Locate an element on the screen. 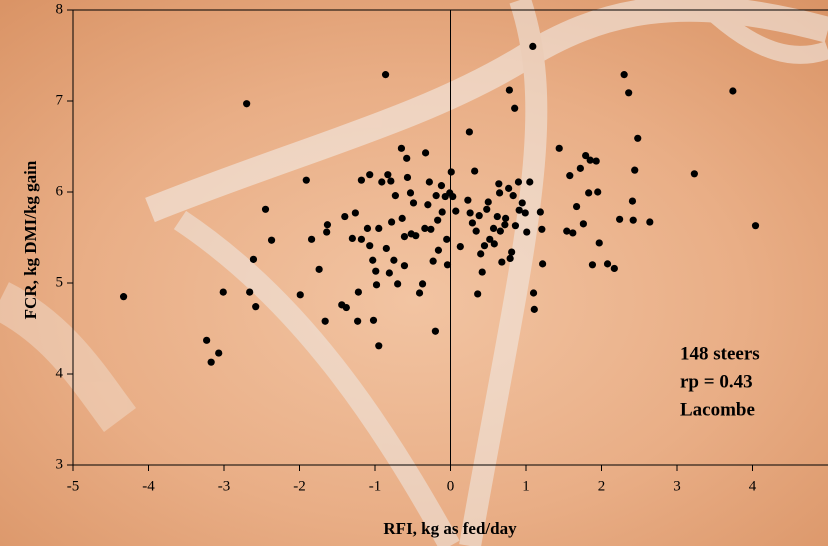 This screenshot has width=828, height=546. annotation: rp = 0.43 is located at coordinates (716, 381).